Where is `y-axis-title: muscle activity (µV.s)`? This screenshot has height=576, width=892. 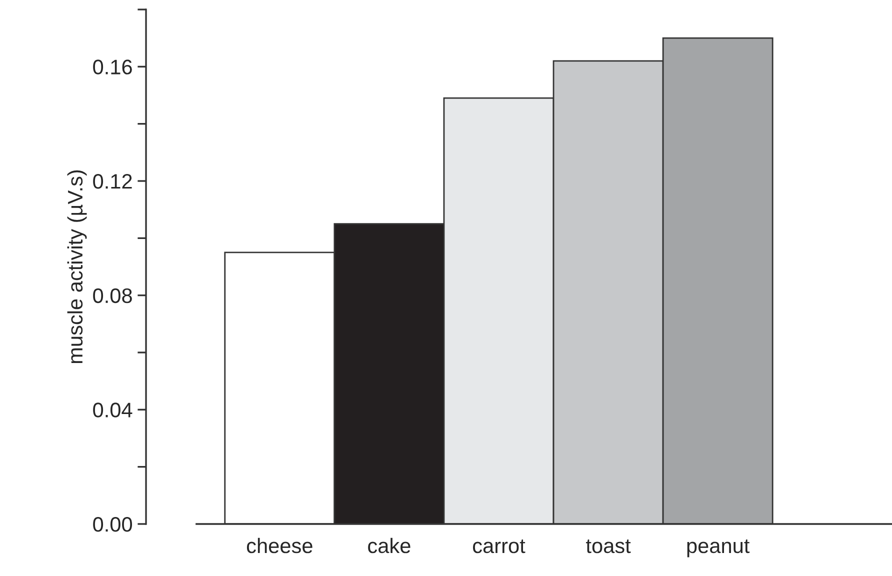 y-axis-title: muscle activity (µV.s) is located at coordinates (77, 267).